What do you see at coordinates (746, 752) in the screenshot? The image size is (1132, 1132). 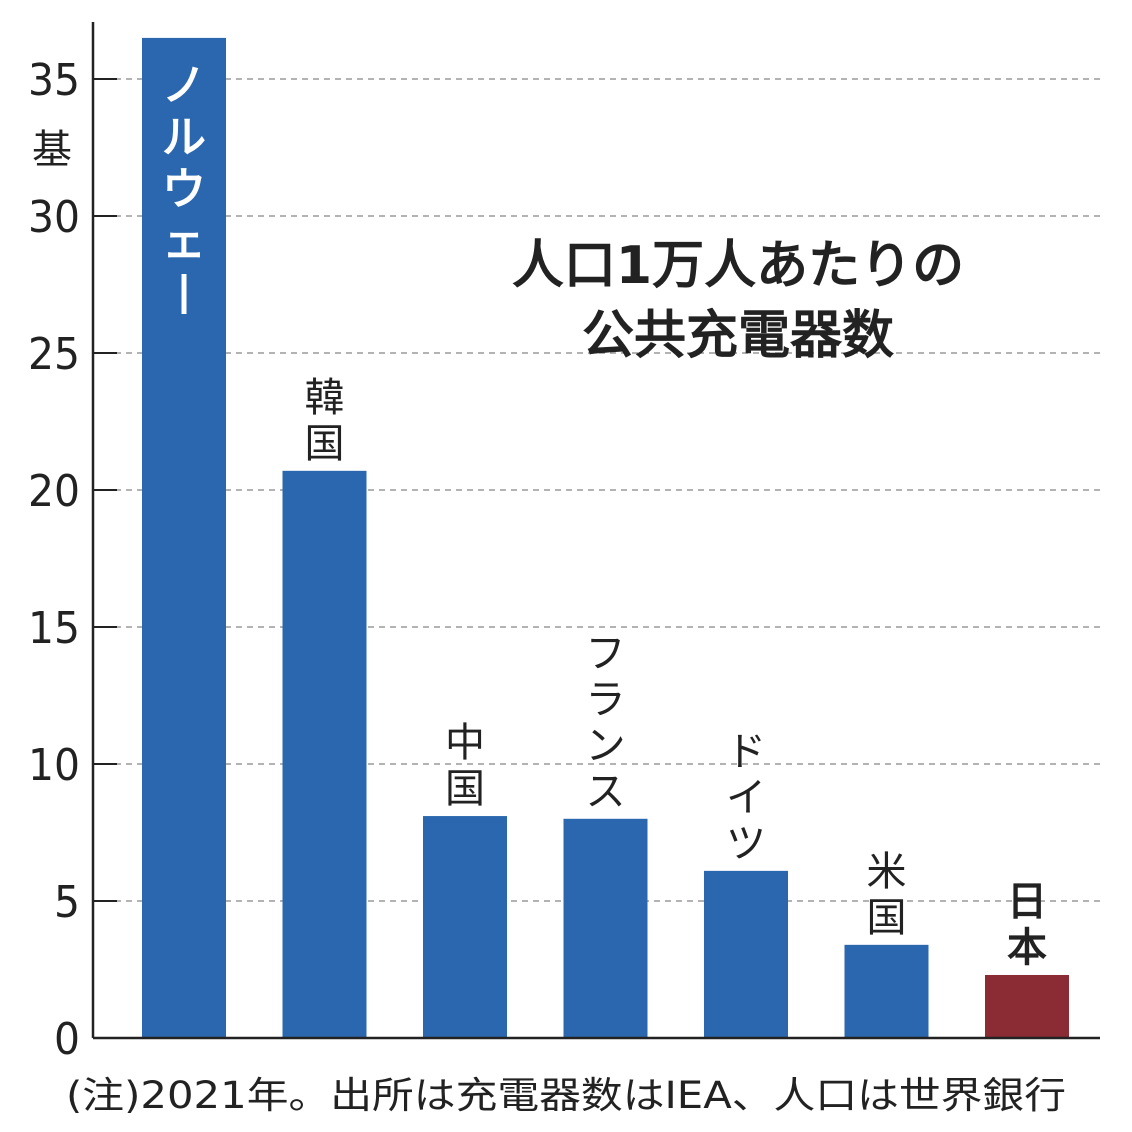 I see `category-char: ド` at bounding box center [746, 752].